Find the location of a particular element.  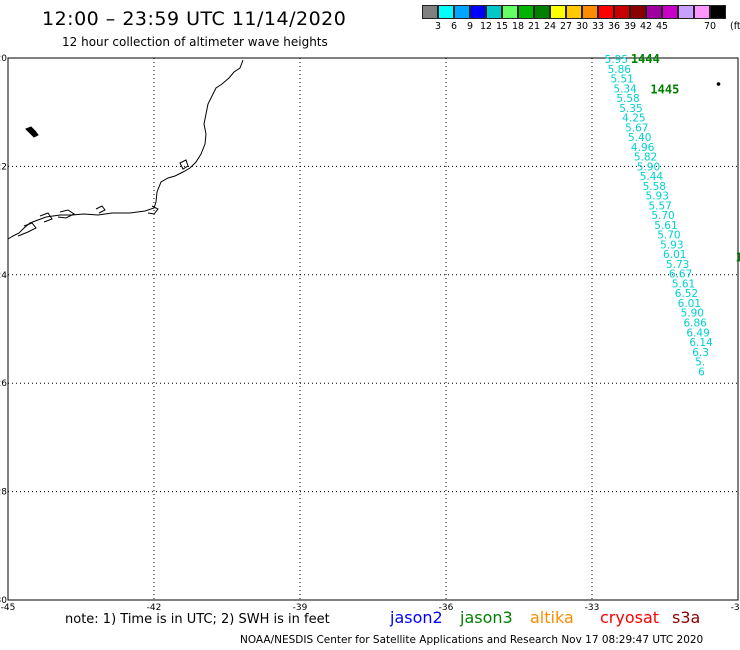

coastline is located at coordinates (125, 149).